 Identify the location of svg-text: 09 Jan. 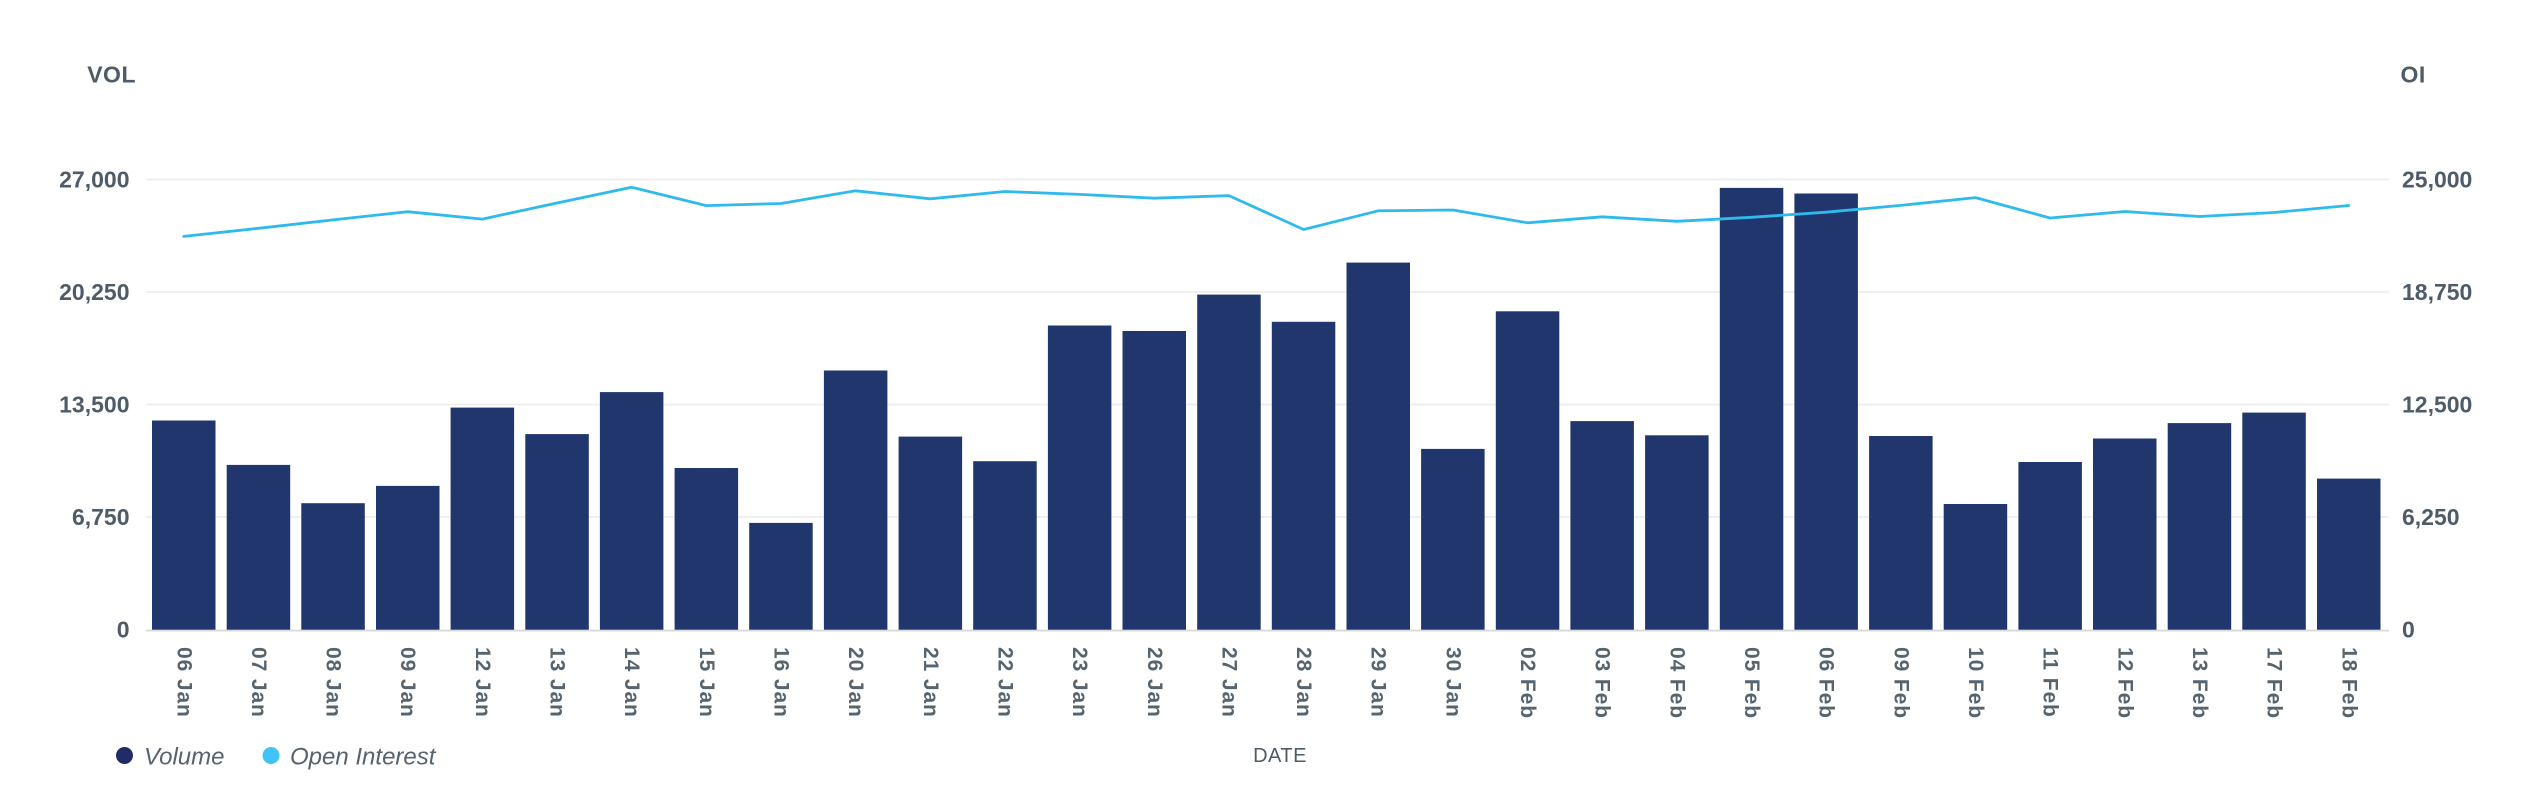
(407, 682).